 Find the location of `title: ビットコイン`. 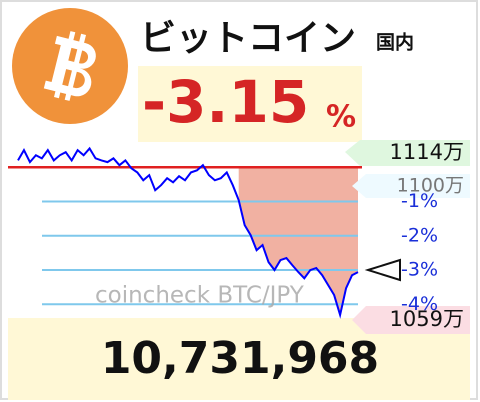

title: ビットコイン is located at coordinates (248, 38).